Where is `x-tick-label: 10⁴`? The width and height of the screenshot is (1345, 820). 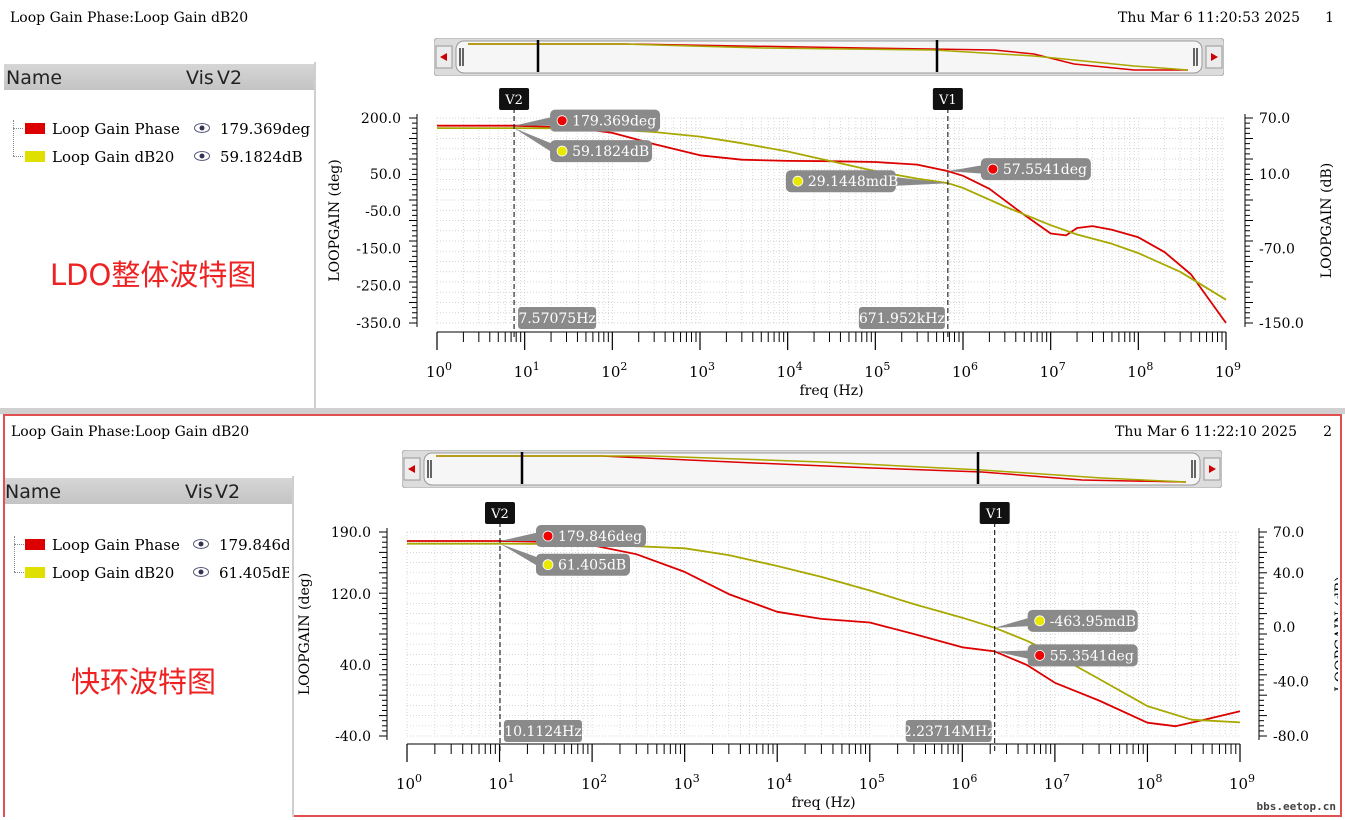
x-tick-label: 10⁴ is located at coordinates (779, 782).